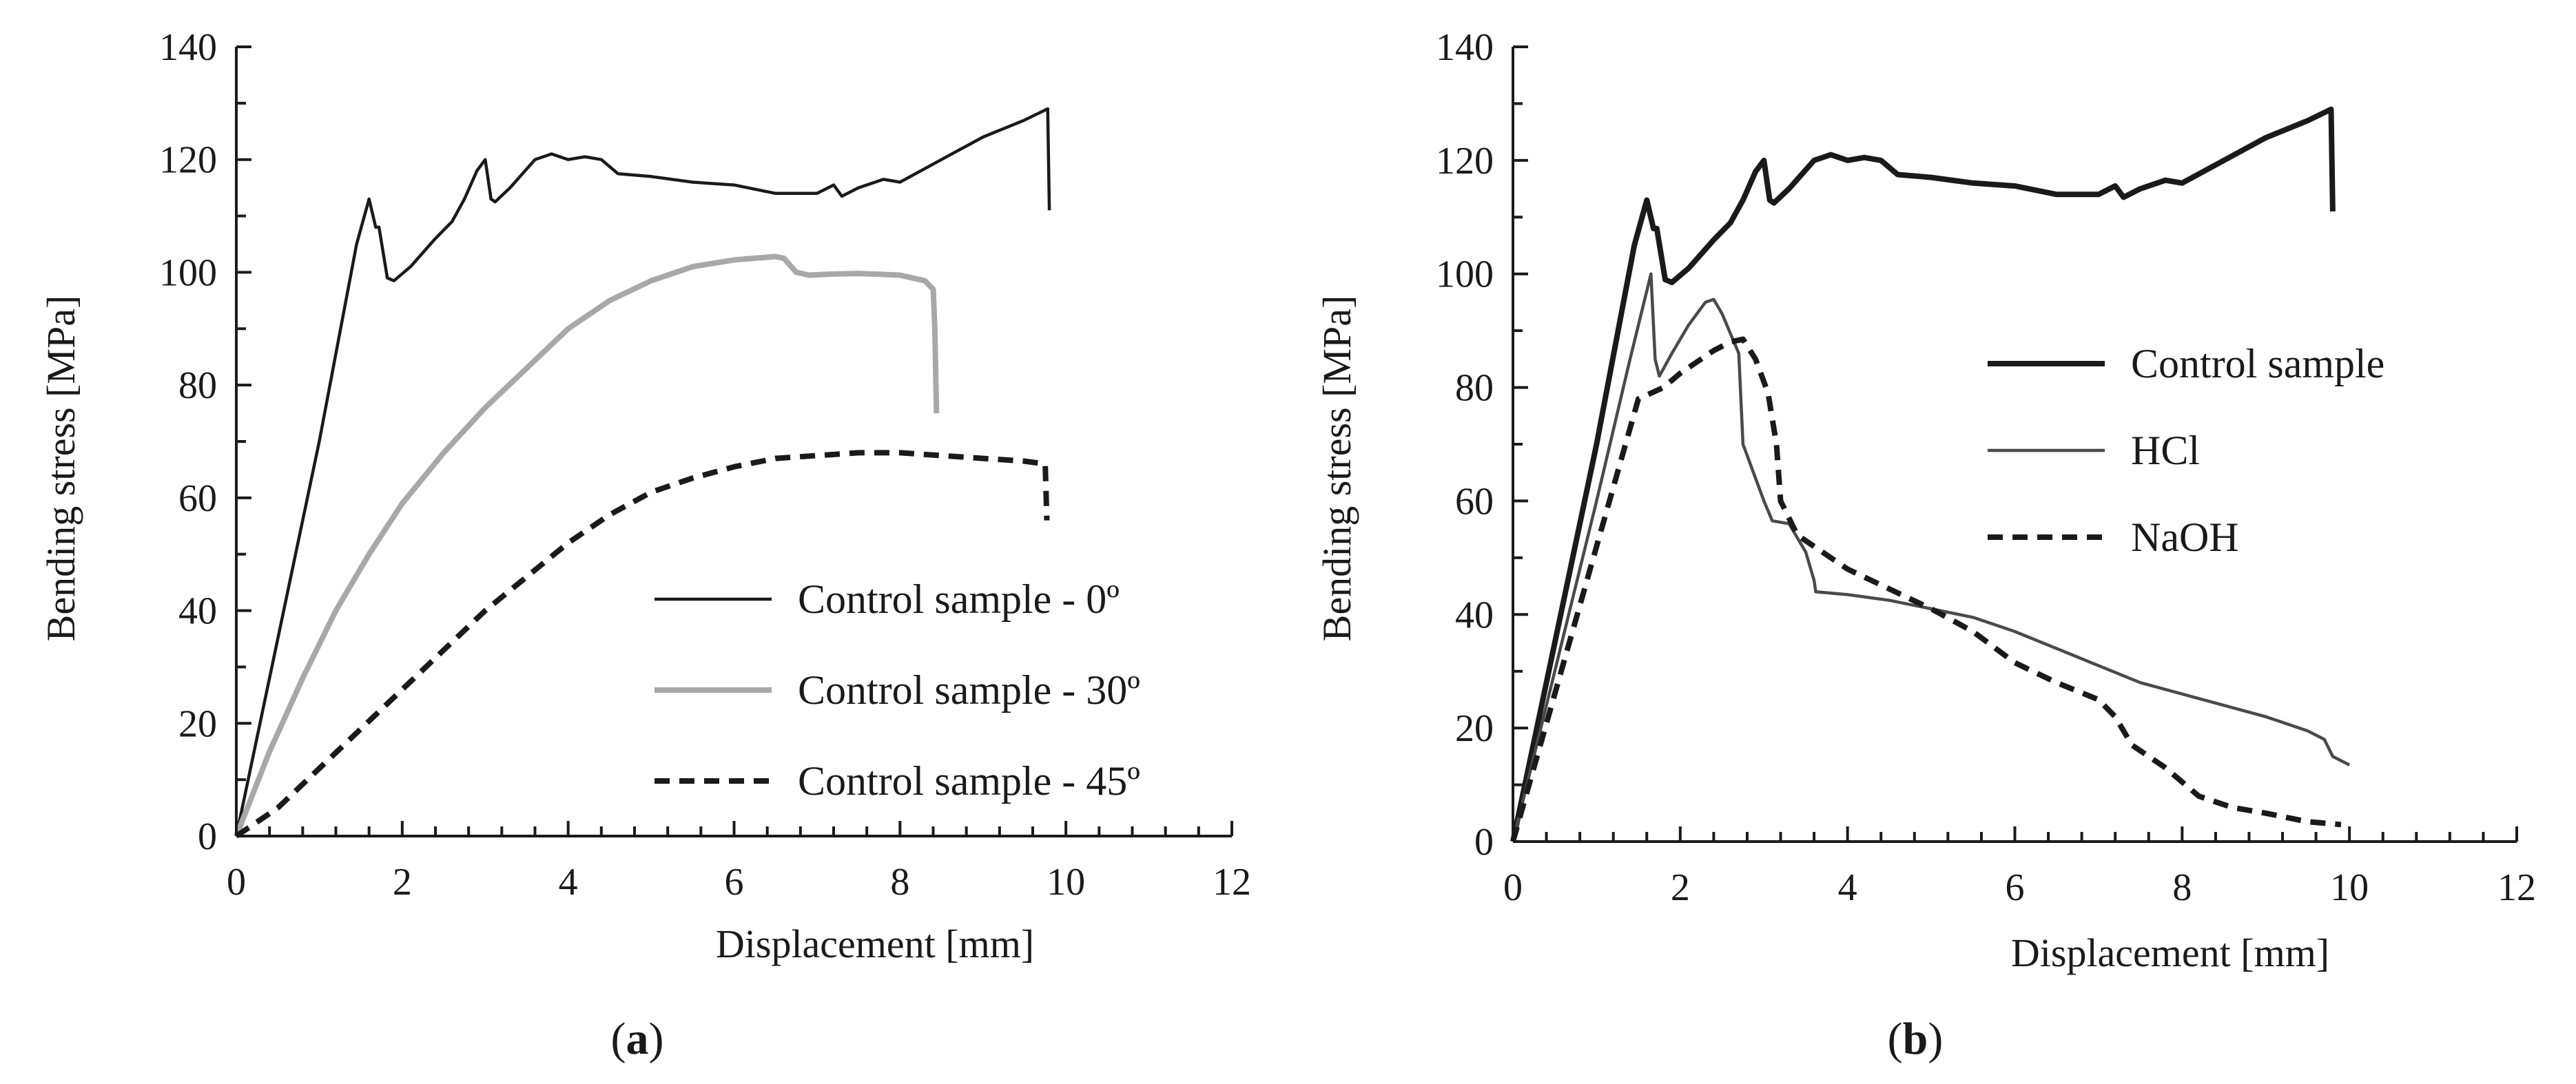 This screenshot has width=2576, height=1084. What do you see at coordinates (1895, 1039) in the screenshot?
I see `panel-b-letter-open: (` at bounding box center [1895, 1039].